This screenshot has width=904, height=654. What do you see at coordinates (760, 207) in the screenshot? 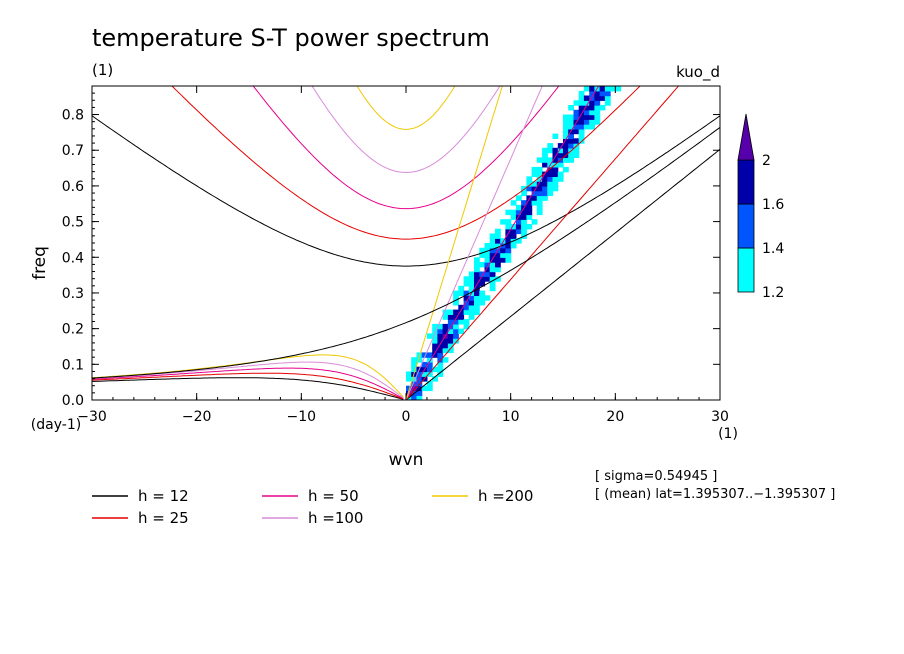
I see `colorbar: 1.2 1.4 1.6 2` at bounding box center [760, 207].